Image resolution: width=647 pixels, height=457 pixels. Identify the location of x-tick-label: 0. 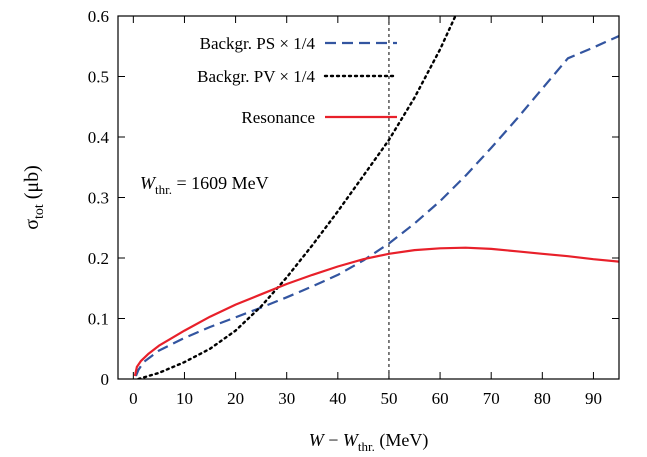
(133, 398).